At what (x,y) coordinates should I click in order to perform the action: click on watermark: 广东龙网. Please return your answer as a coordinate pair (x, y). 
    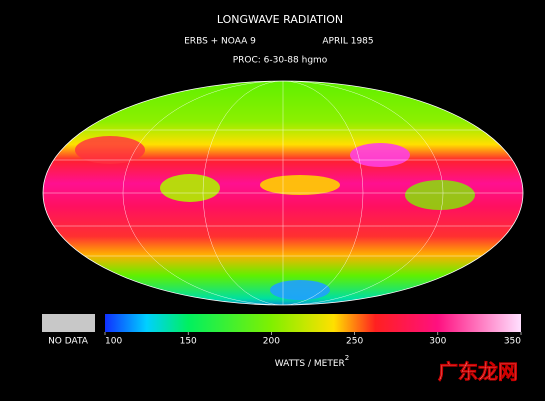
    Looking at the image, I should click on (478, 372).